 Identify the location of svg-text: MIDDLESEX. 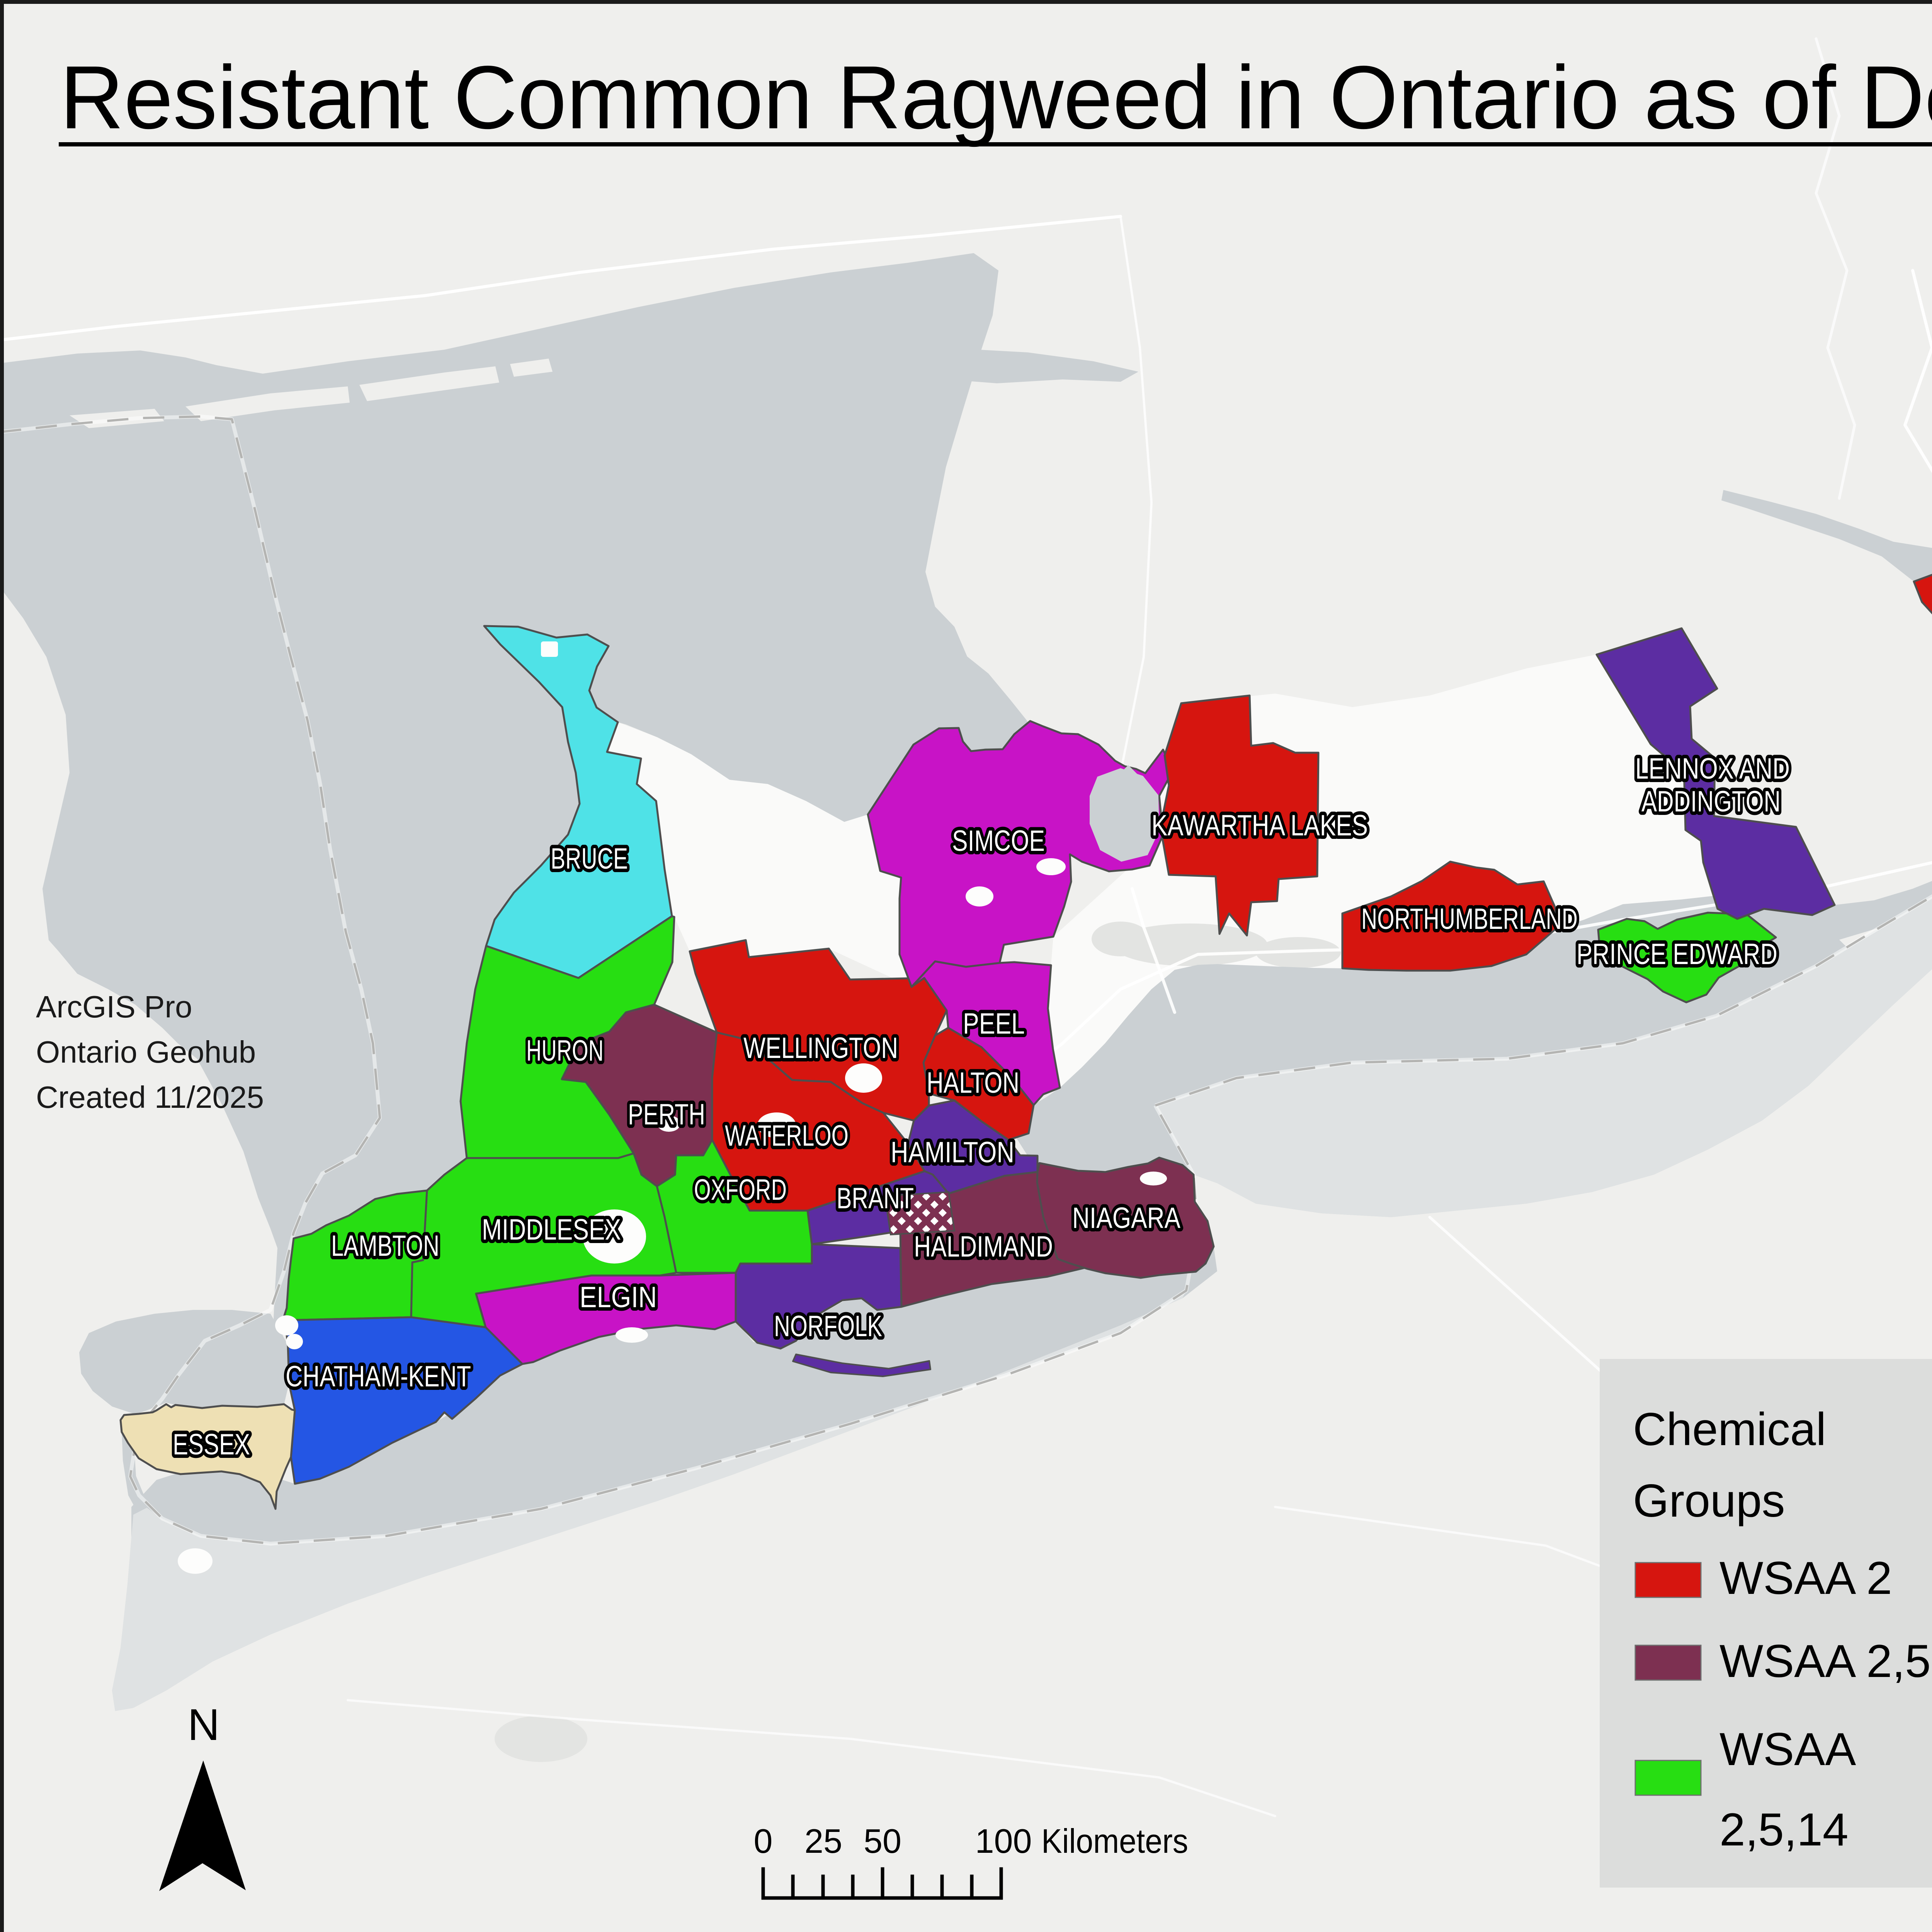
(551, 1229).